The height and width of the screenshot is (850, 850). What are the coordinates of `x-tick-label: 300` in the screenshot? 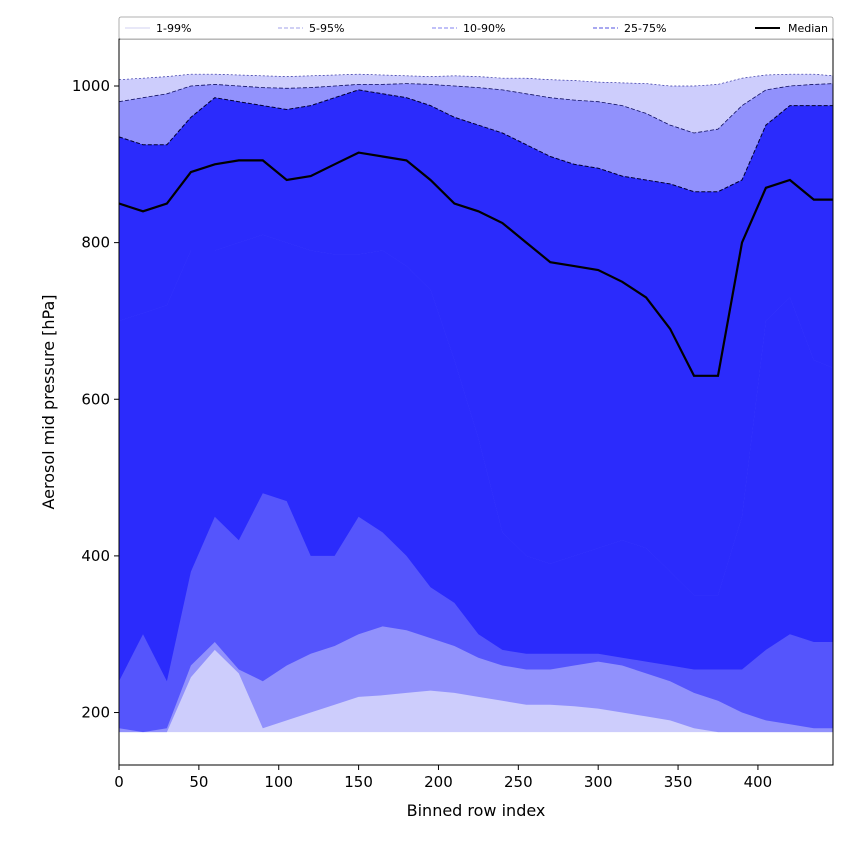 It's located at (598, 782).